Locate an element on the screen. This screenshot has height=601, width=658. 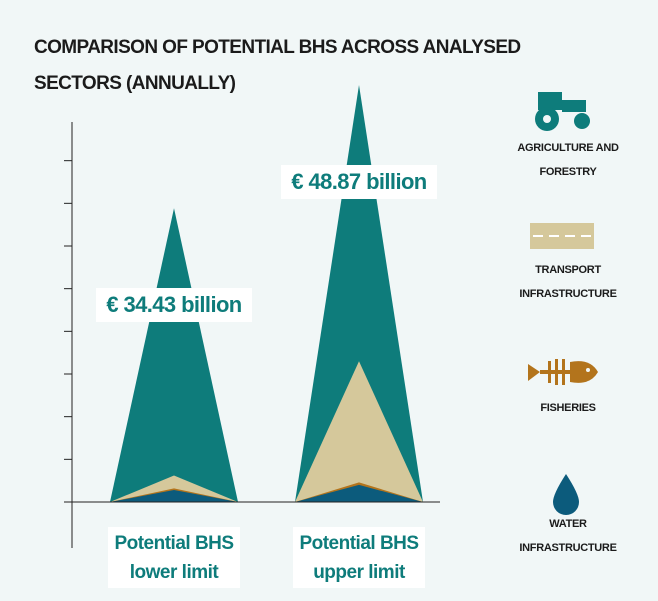
drop-icon is located at coordinates (566, 494).